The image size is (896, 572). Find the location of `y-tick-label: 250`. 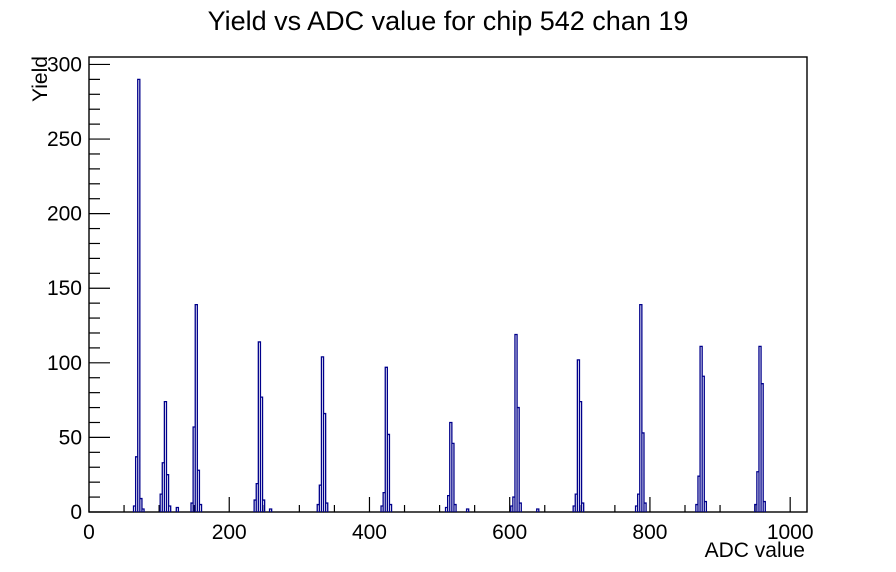

y-tick-label: 250 is located at coordinates (64, 139).